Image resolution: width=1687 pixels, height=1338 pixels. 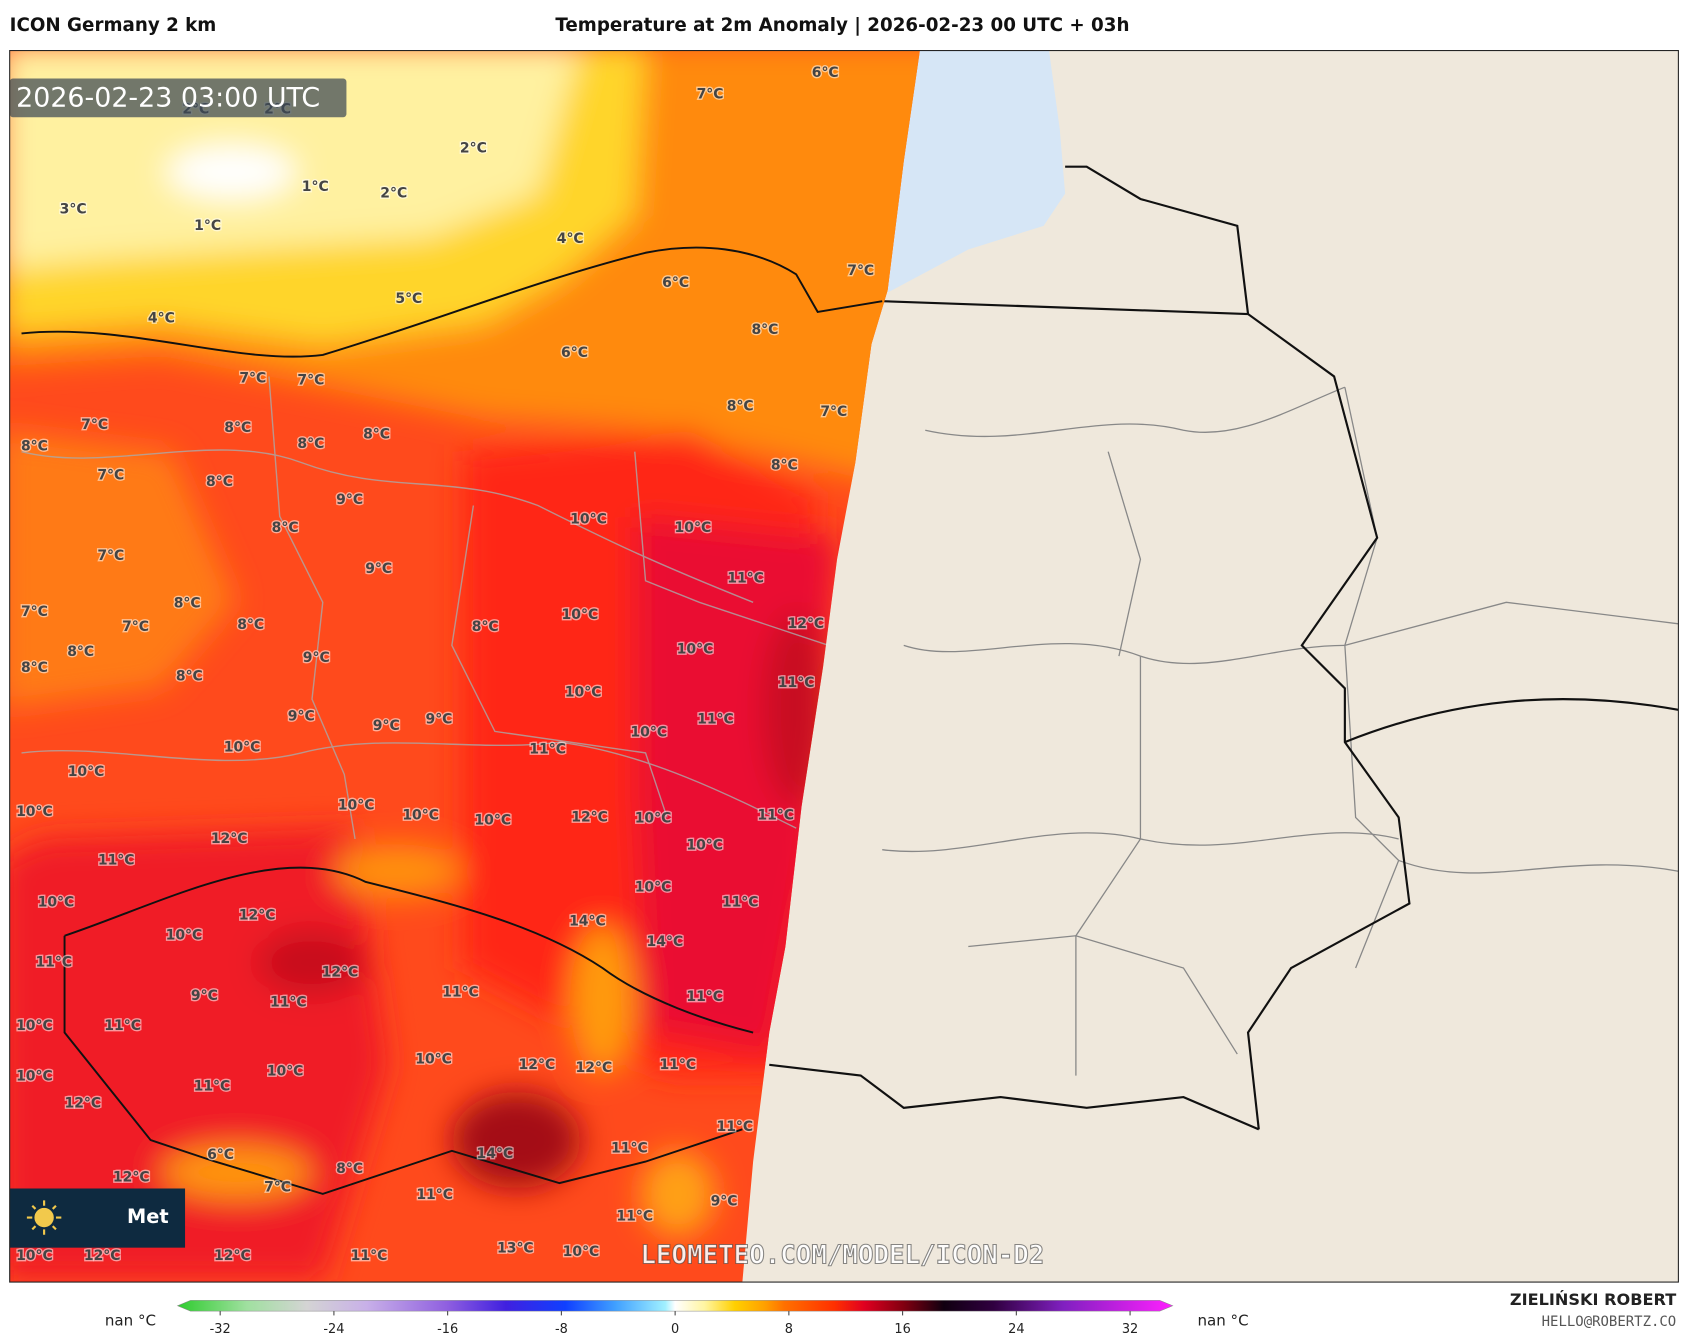 What do you see at coordinates (220, 1329) in the screenshot?
I see `colorbar-tick-label: -32` at bounding box center [220, 1329].